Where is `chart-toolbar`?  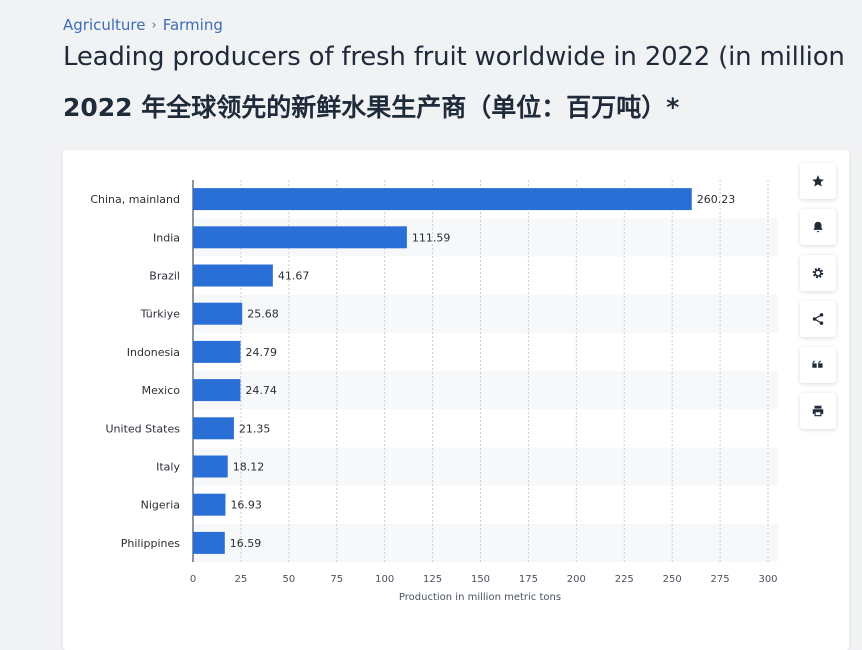
chart-toolbar is located at coordinates (818, 296).